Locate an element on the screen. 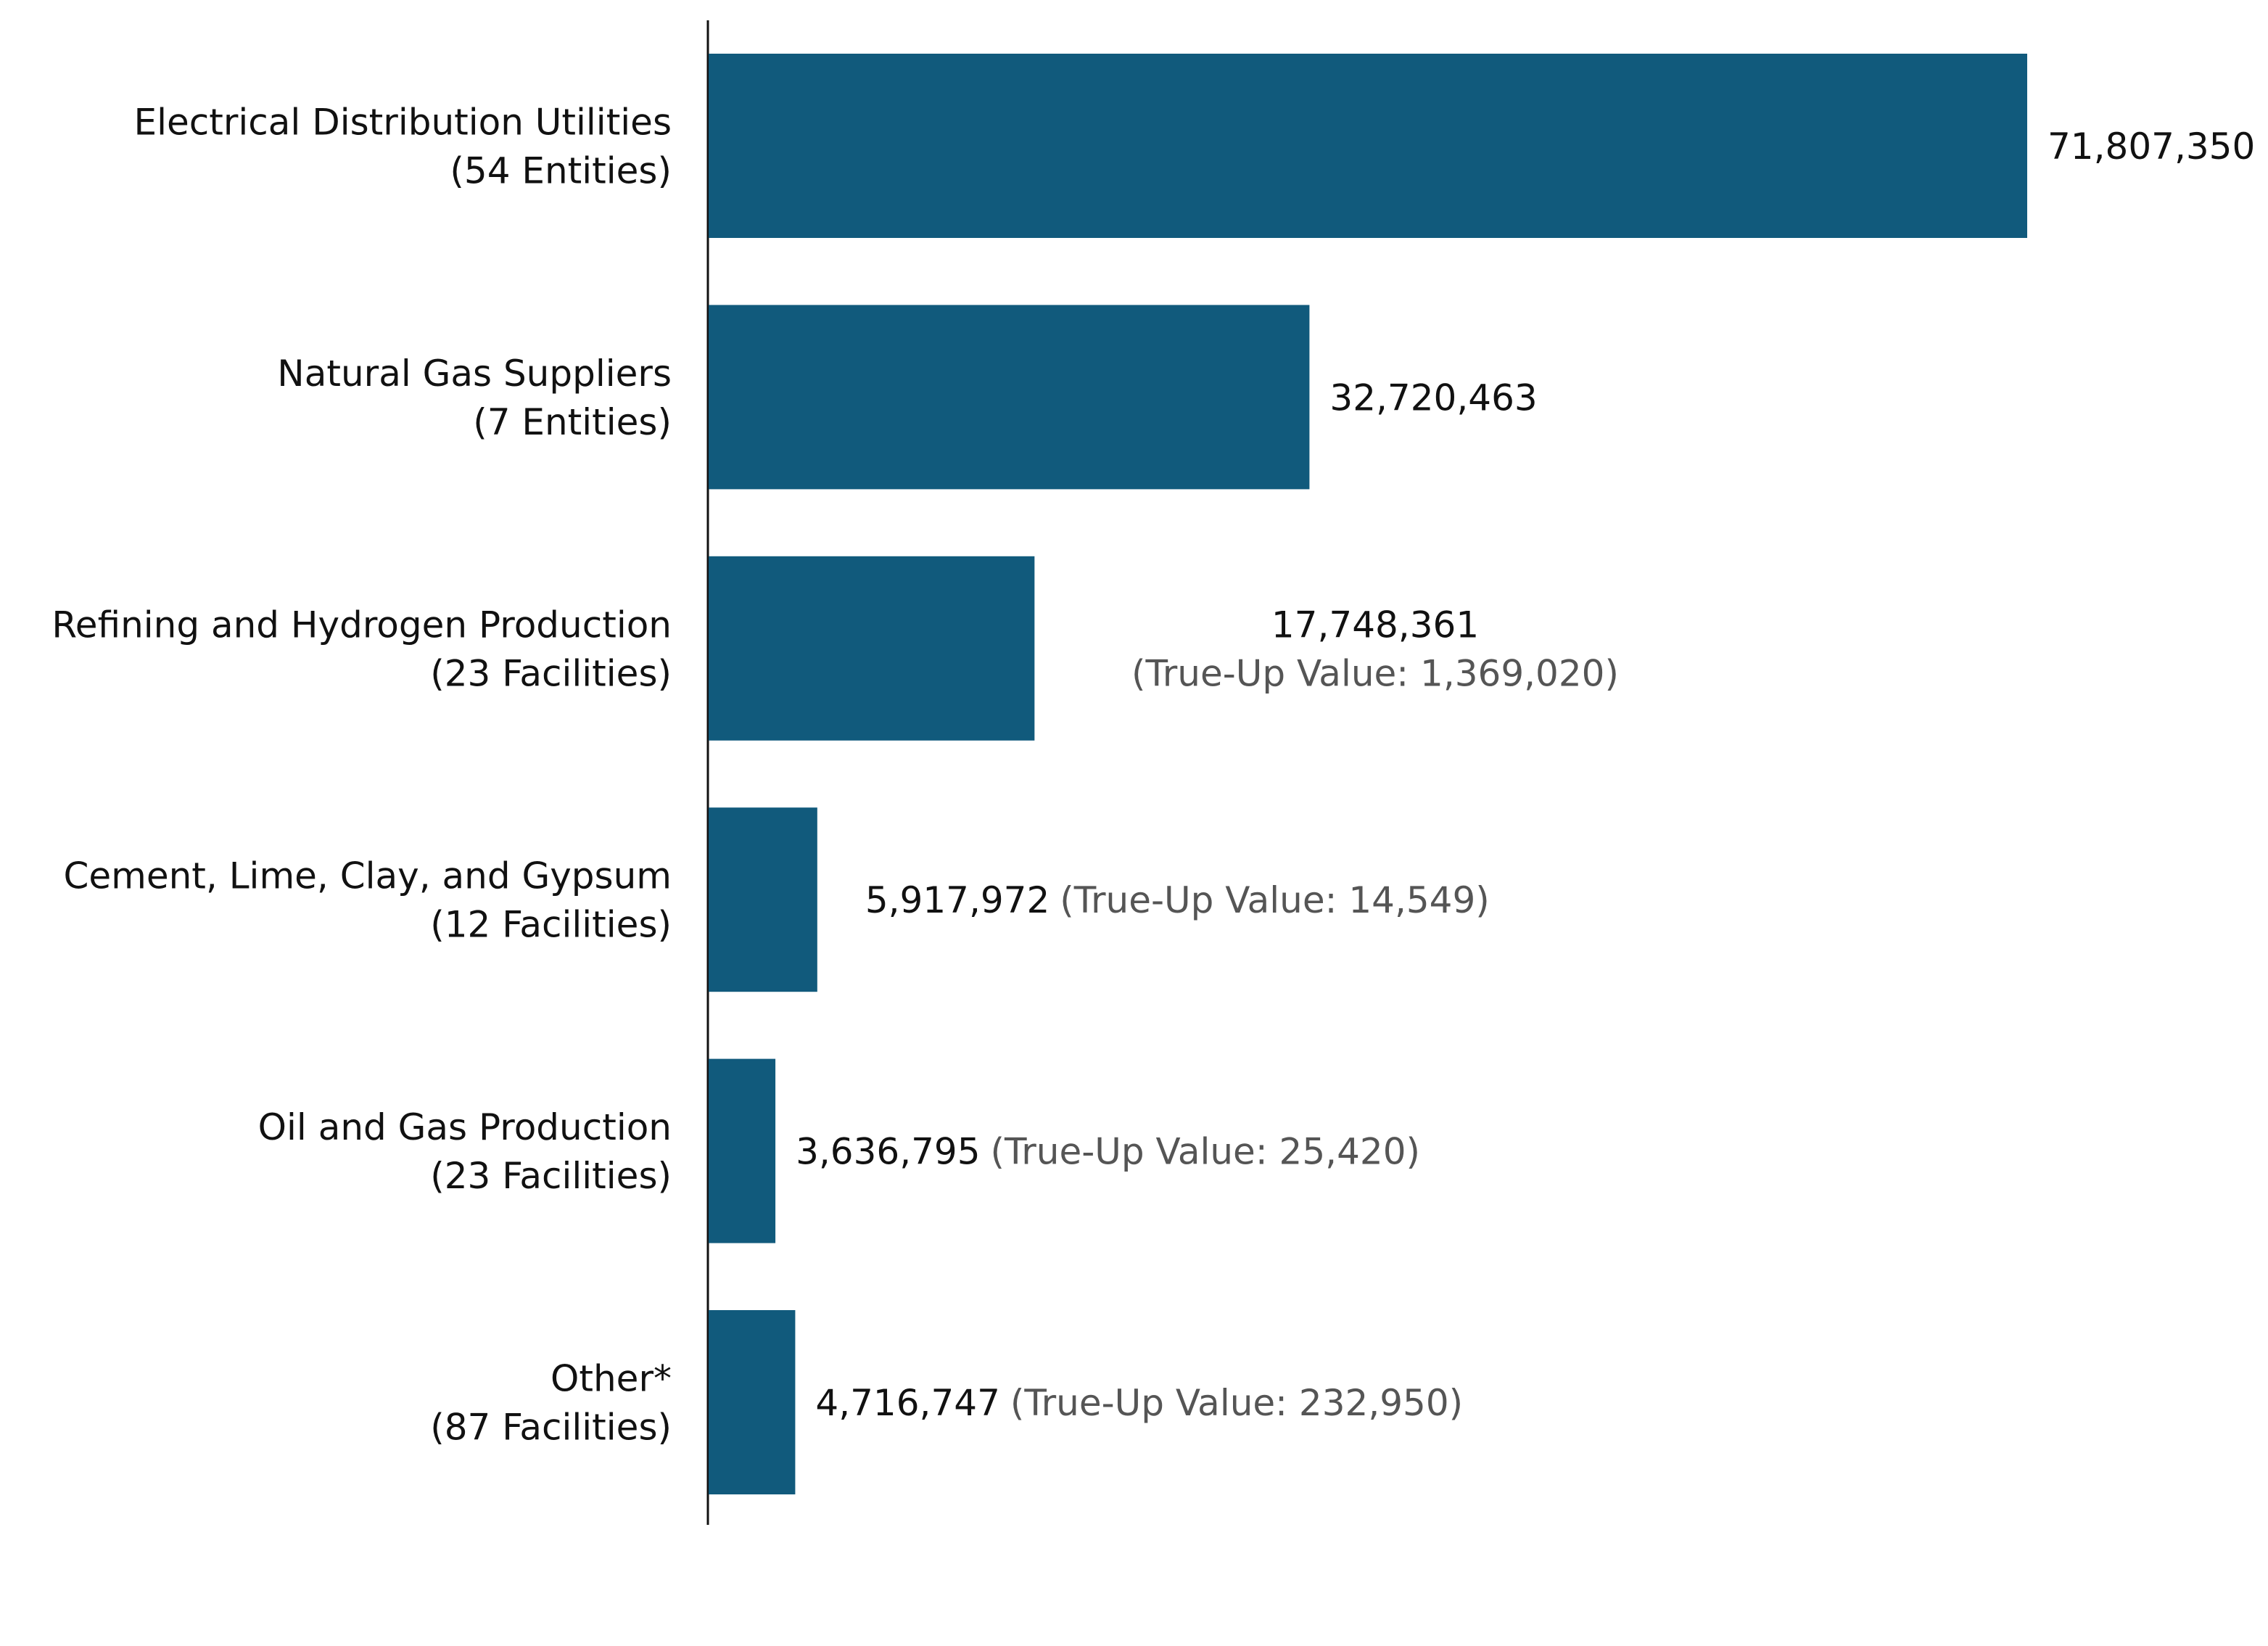 This screenshot has width=2268, height=1646. true-up-label: (True-Up Value: 1,369,020) is located at coordinates (1375, 673).